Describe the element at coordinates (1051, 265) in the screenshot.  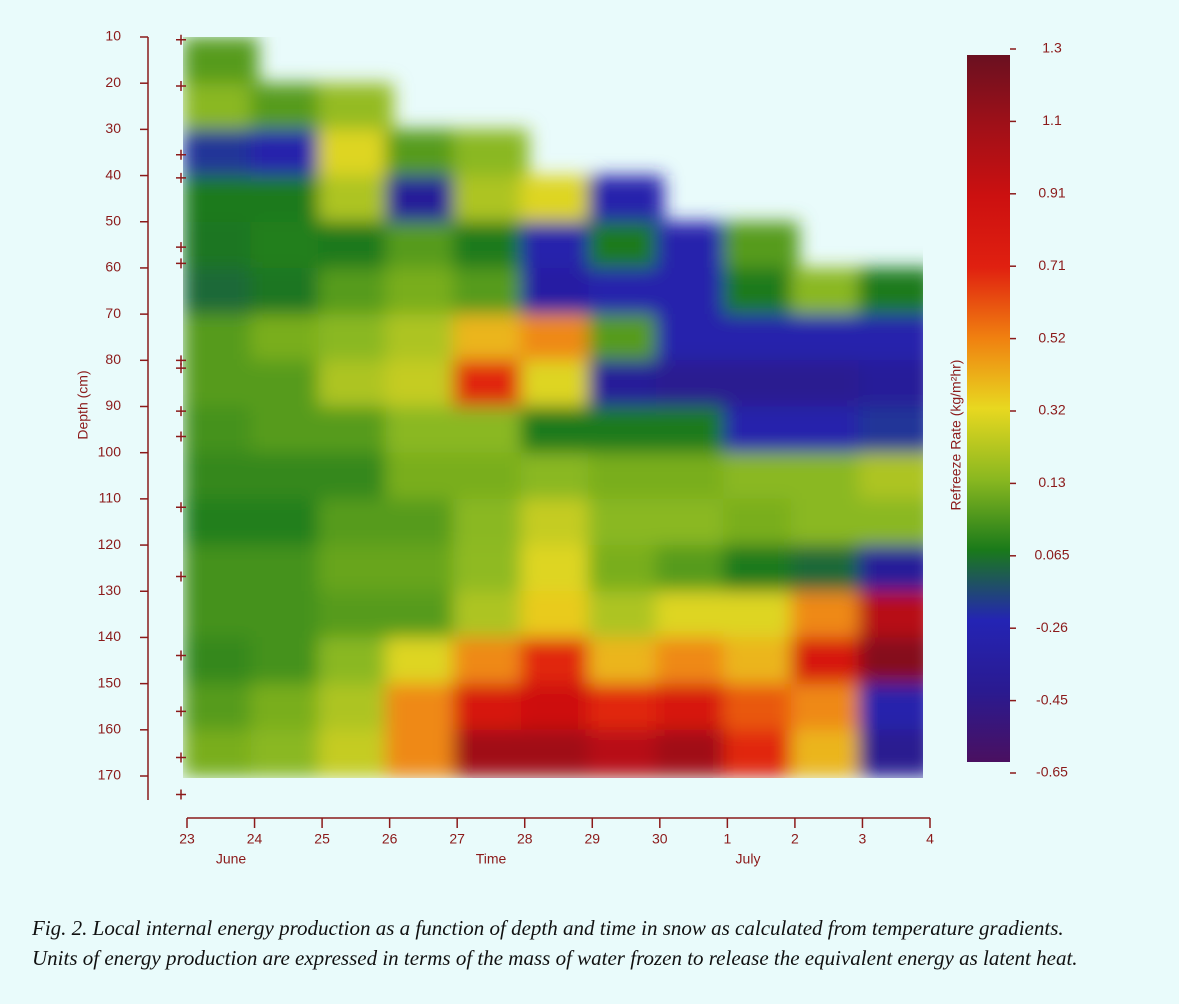
I see `colorbar-tick-label: 0.71` at that location.